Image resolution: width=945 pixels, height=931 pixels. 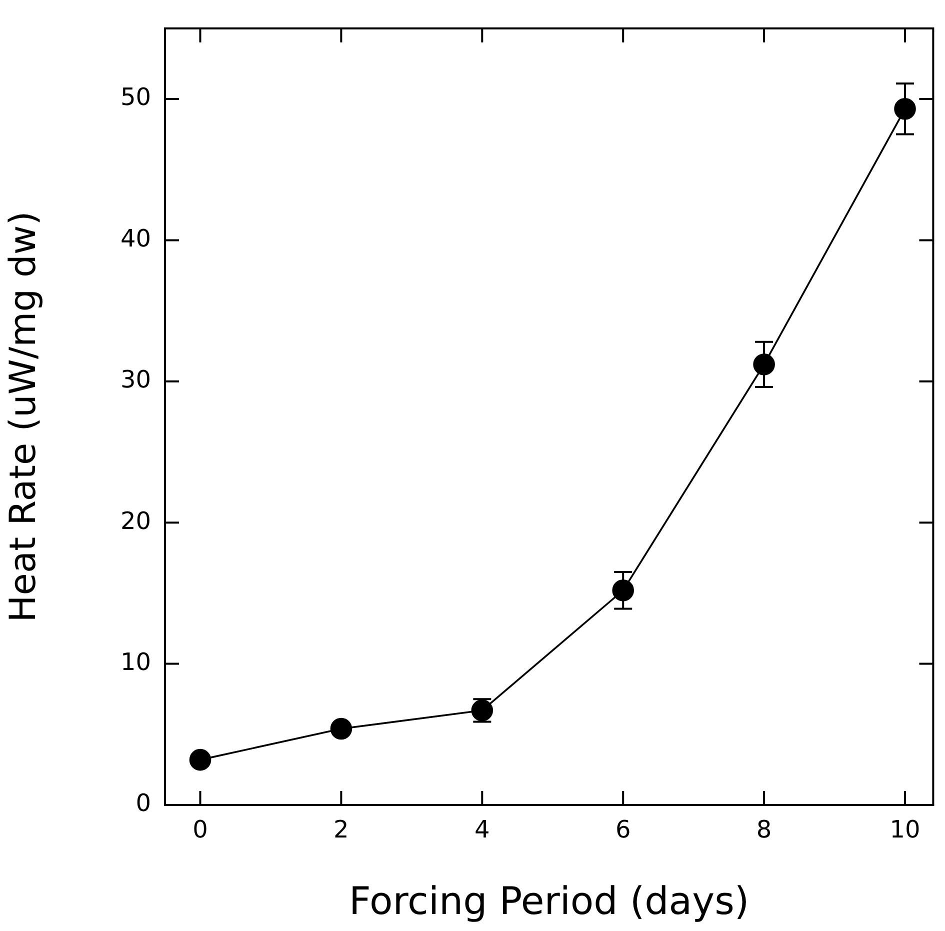 I want to click on y-tick-label: 30, so click(x=135, y=380).